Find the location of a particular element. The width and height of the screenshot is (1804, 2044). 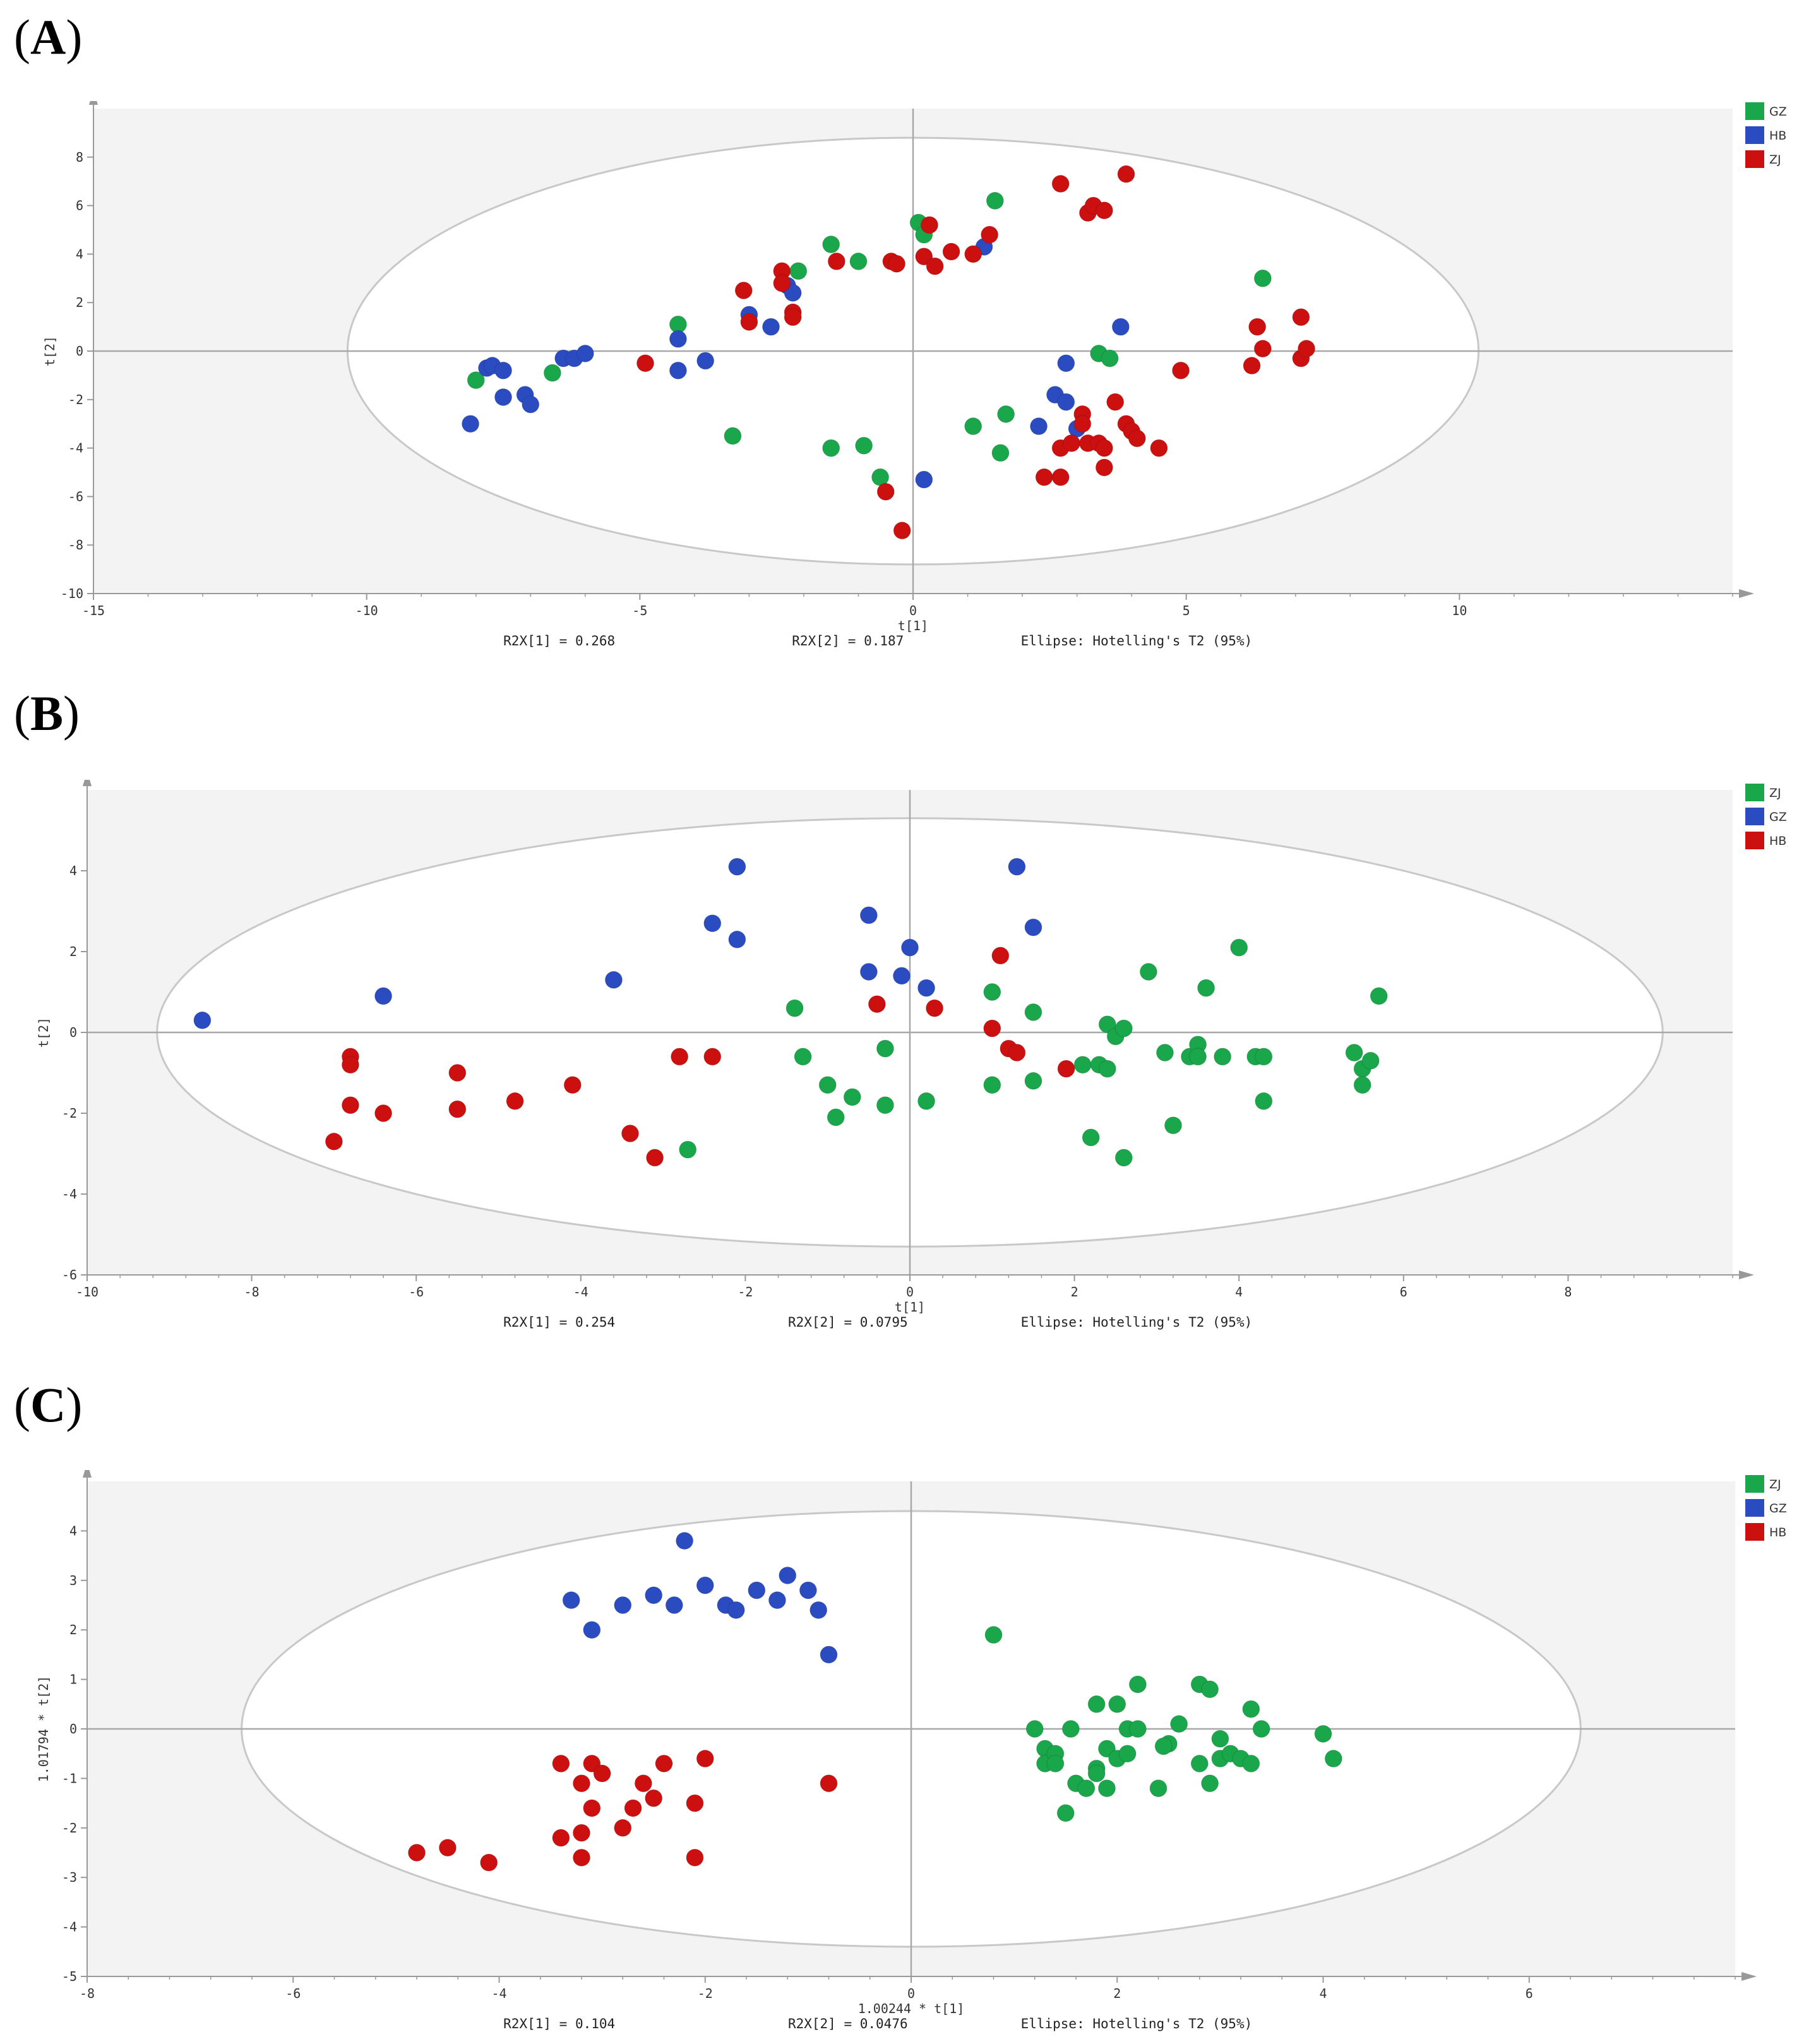

x-tick-label: 6 is located at coordinates (1403, 1292).